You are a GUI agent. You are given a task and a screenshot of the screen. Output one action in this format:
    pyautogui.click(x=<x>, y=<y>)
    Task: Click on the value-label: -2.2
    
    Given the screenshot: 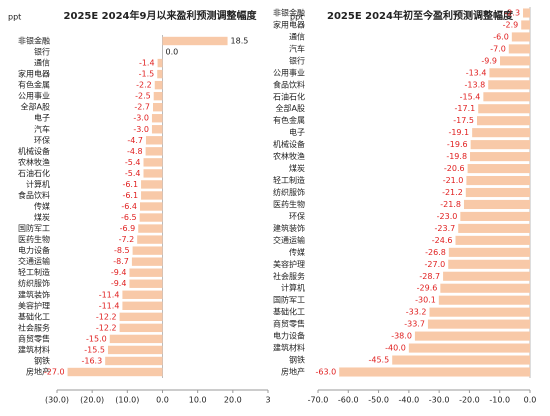 What is the action you would take?
    pyautogui.click(x=144, y=85)
    